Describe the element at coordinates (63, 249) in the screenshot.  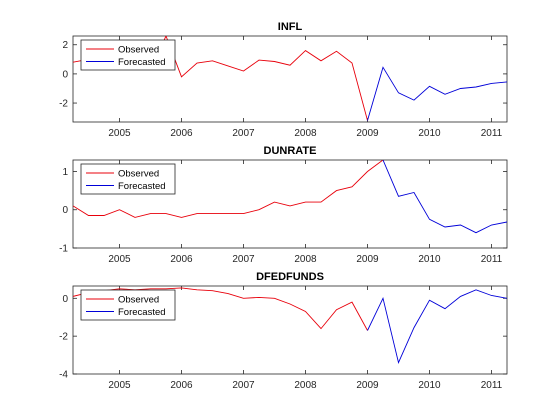
I see `y-tick-label: -1` at that location.